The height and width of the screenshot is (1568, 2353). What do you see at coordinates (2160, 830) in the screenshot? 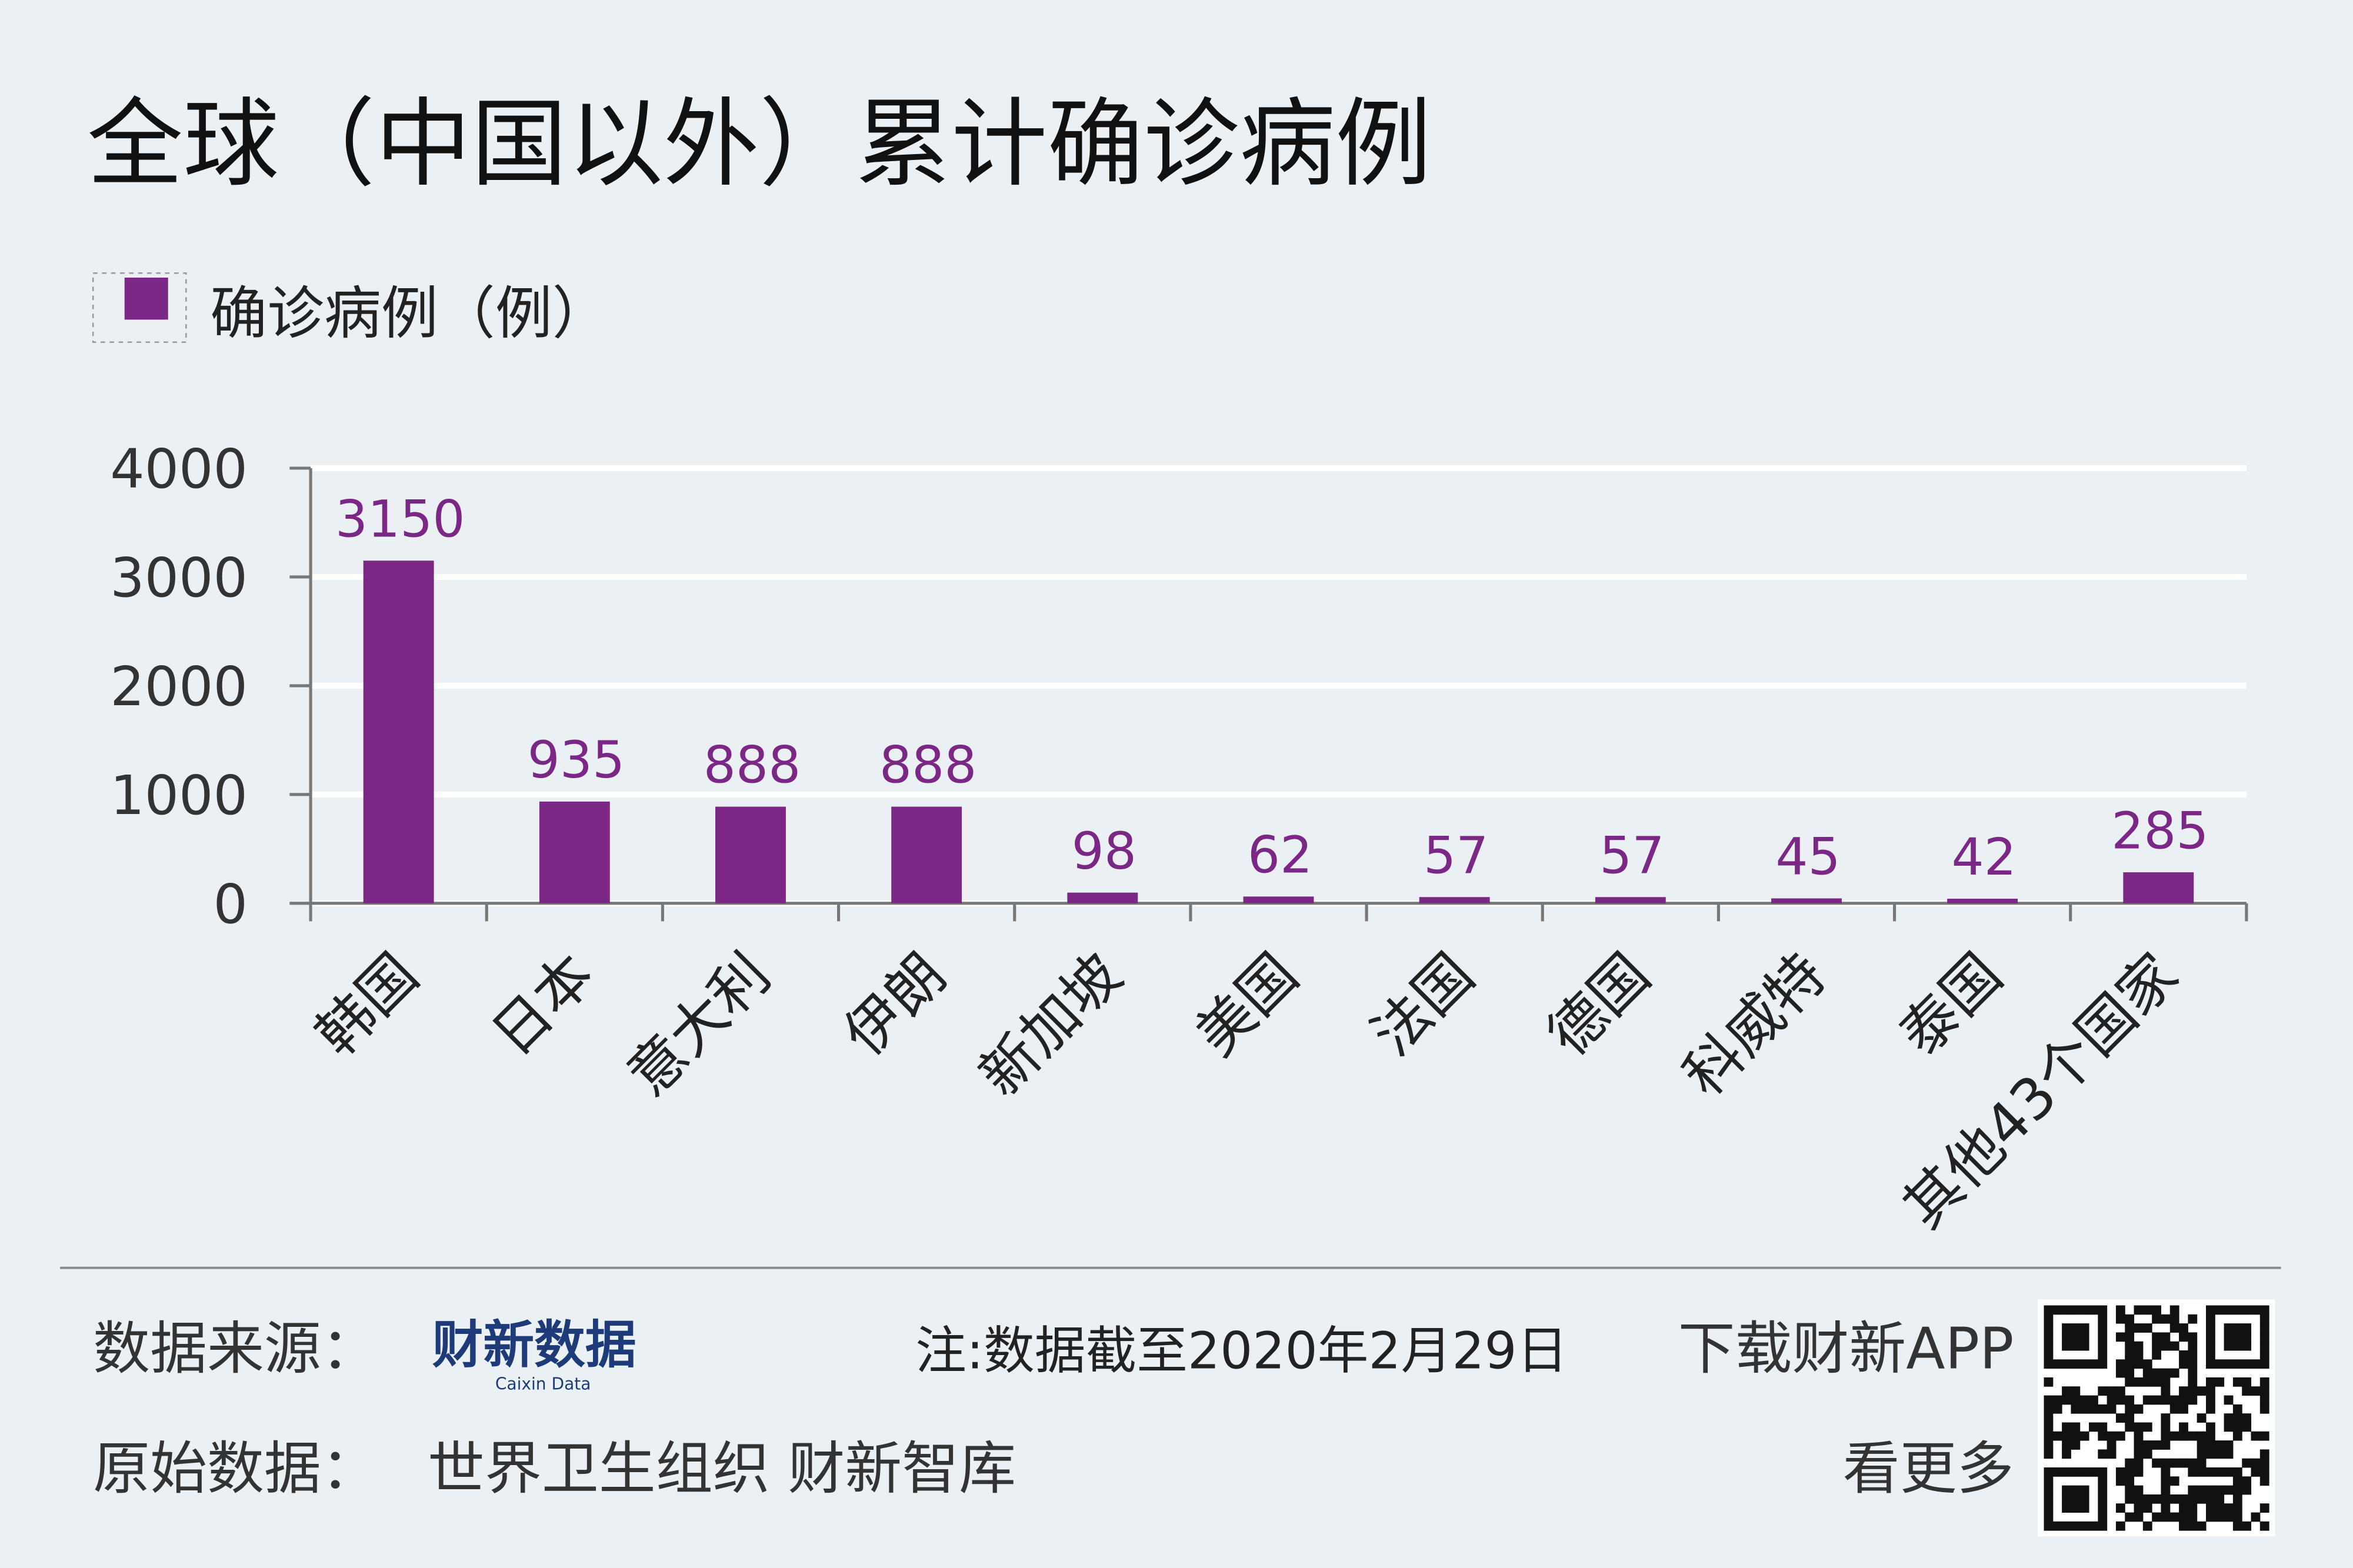
I see `value-label: 285` at bounding box center [2160, 830].